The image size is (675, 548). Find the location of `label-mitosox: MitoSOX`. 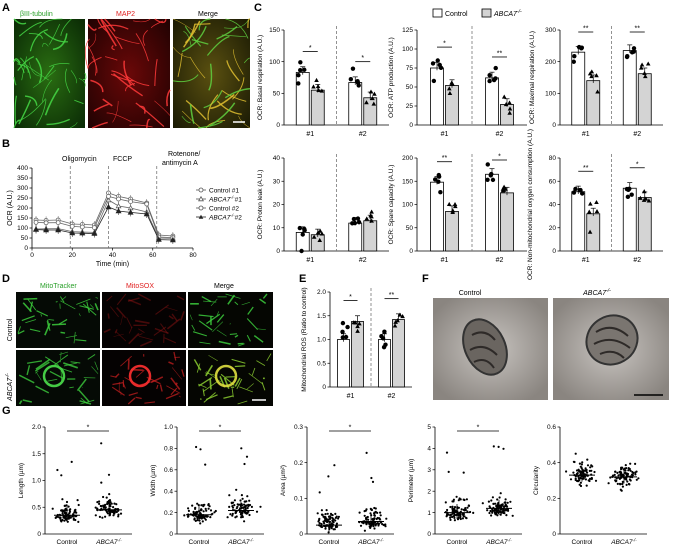

label-mitosox: MitoSOX is located at coordinates (140, 286).